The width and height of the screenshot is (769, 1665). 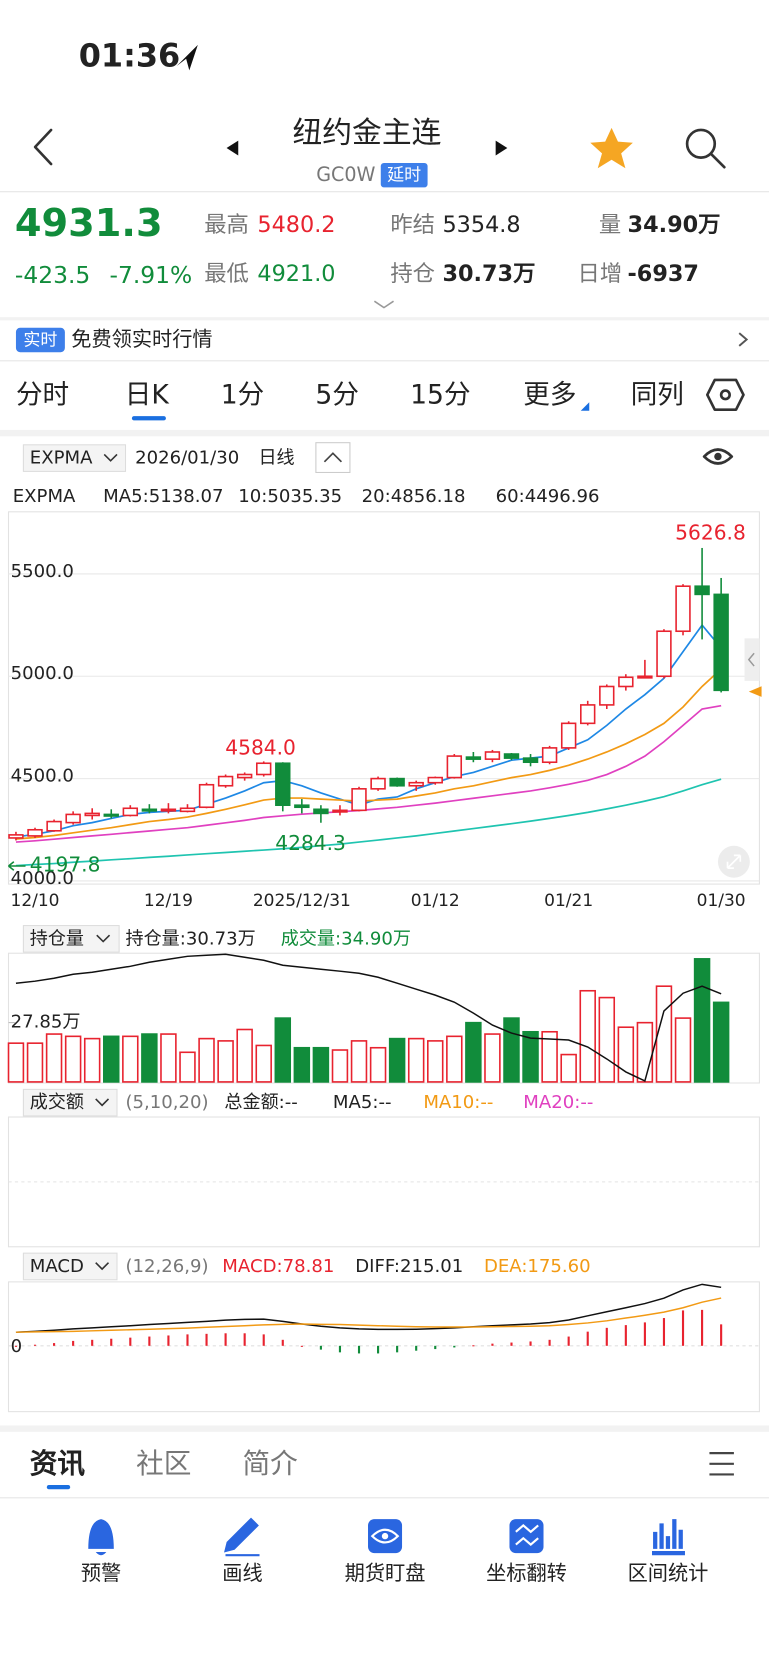 I want to click on oi-indicator-select, so click(x=71, y=939).